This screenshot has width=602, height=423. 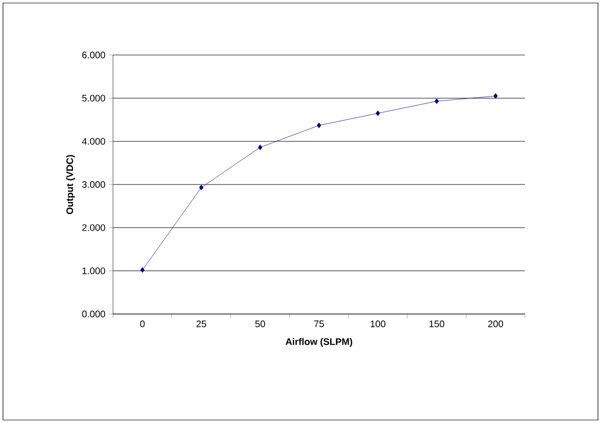 What do you see at coordinates (201, 324) in the screenshot?
I see `x-tick-label: 25` at bounding box center [201, 324].